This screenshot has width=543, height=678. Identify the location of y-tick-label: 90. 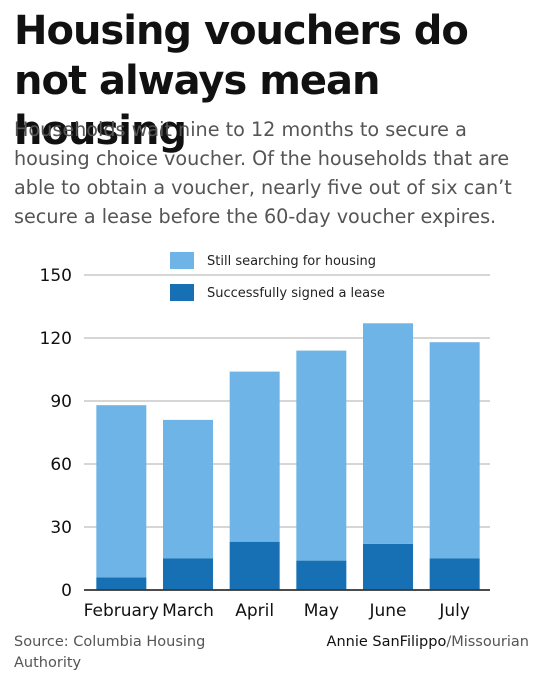
(61, 402).